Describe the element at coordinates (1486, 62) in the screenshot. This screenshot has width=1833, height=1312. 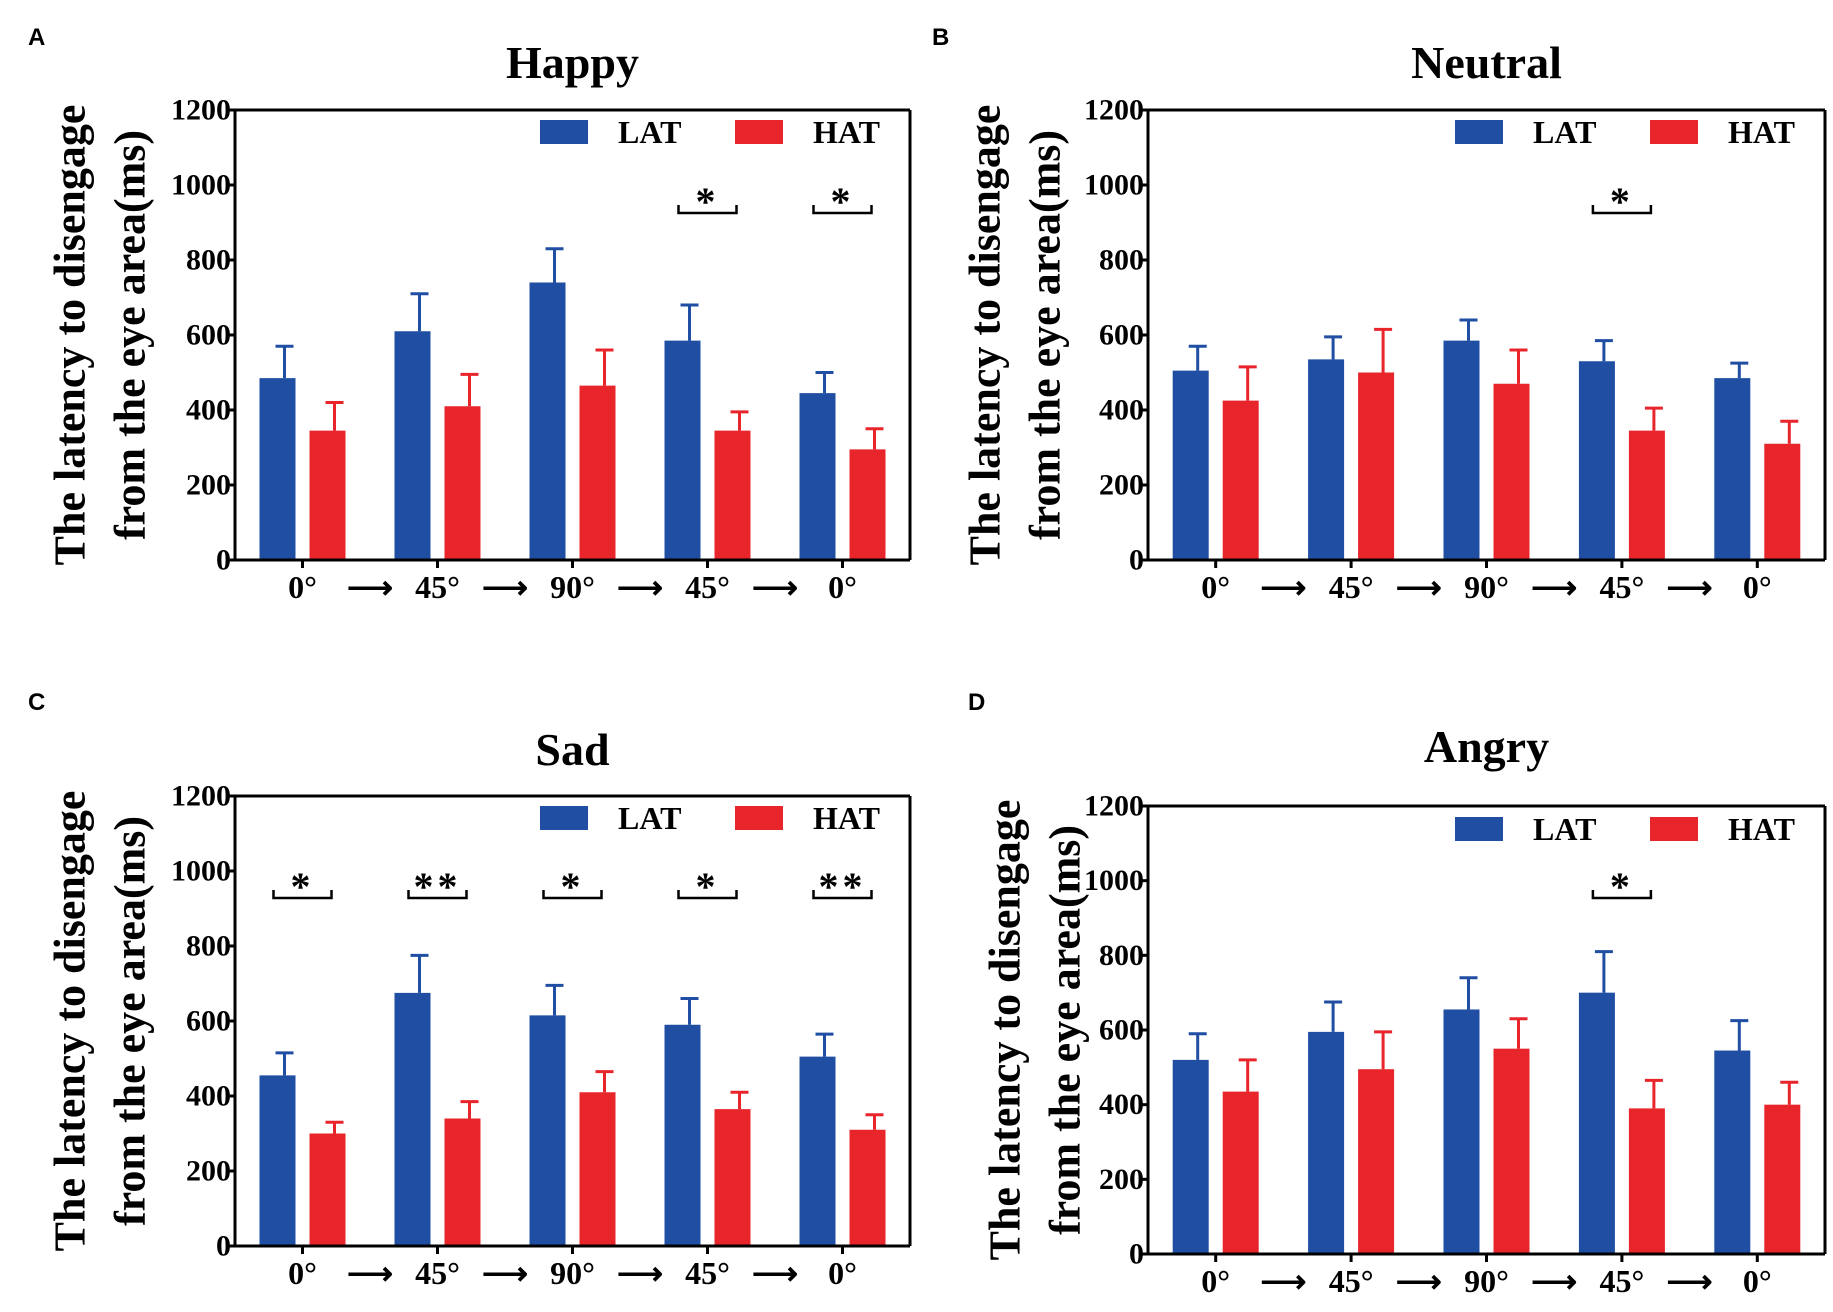
I see `chart-title: Neutral` at that location.